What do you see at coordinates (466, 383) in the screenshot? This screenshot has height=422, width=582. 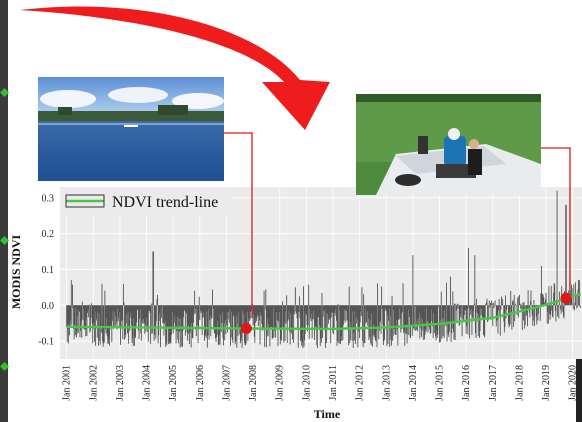 I see `x-tick-label: Jan 2016` at bounding box center [466, 383].